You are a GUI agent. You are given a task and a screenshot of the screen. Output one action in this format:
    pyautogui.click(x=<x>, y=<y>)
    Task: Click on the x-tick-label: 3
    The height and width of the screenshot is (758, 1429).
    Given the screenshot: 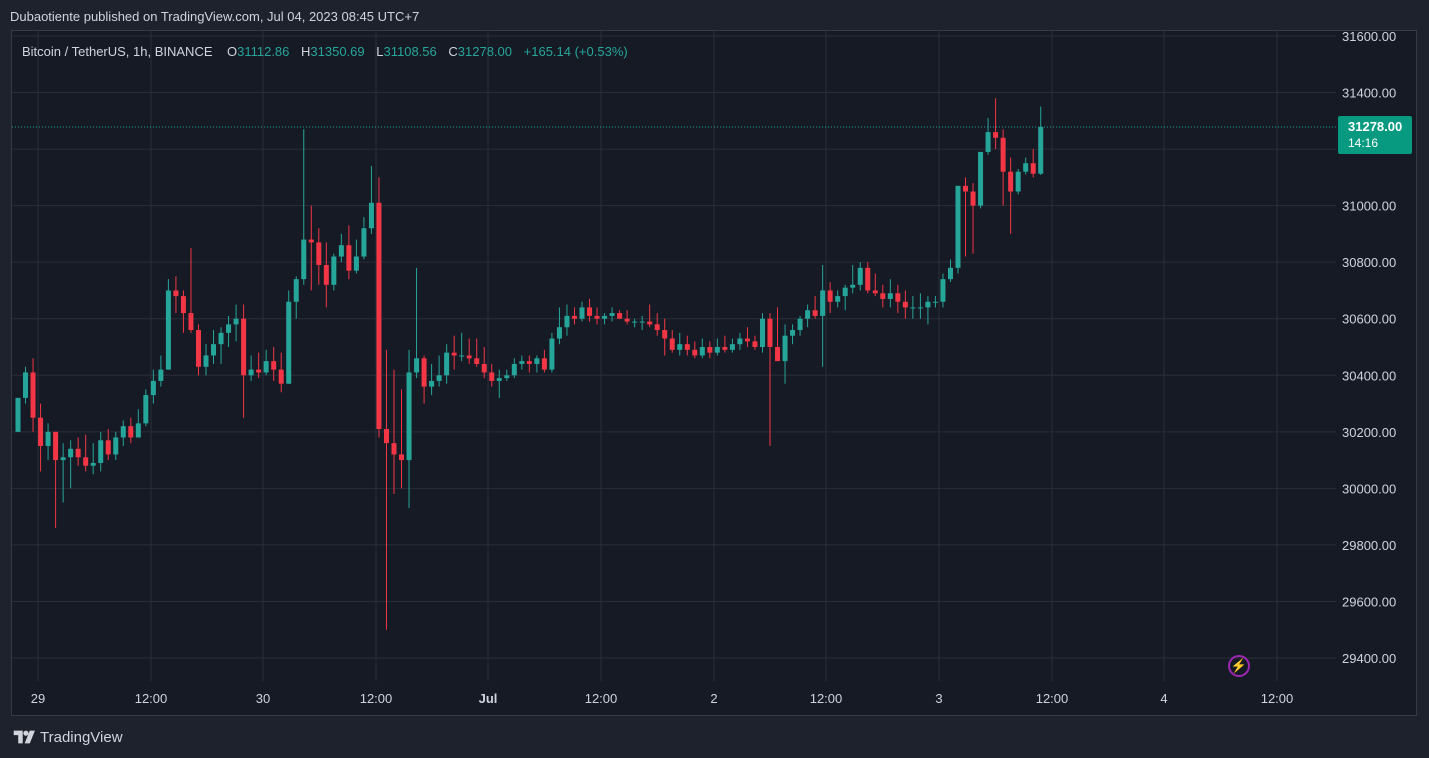 What is the action you would take?
    pyautogui.click(x=938, y=698)
    